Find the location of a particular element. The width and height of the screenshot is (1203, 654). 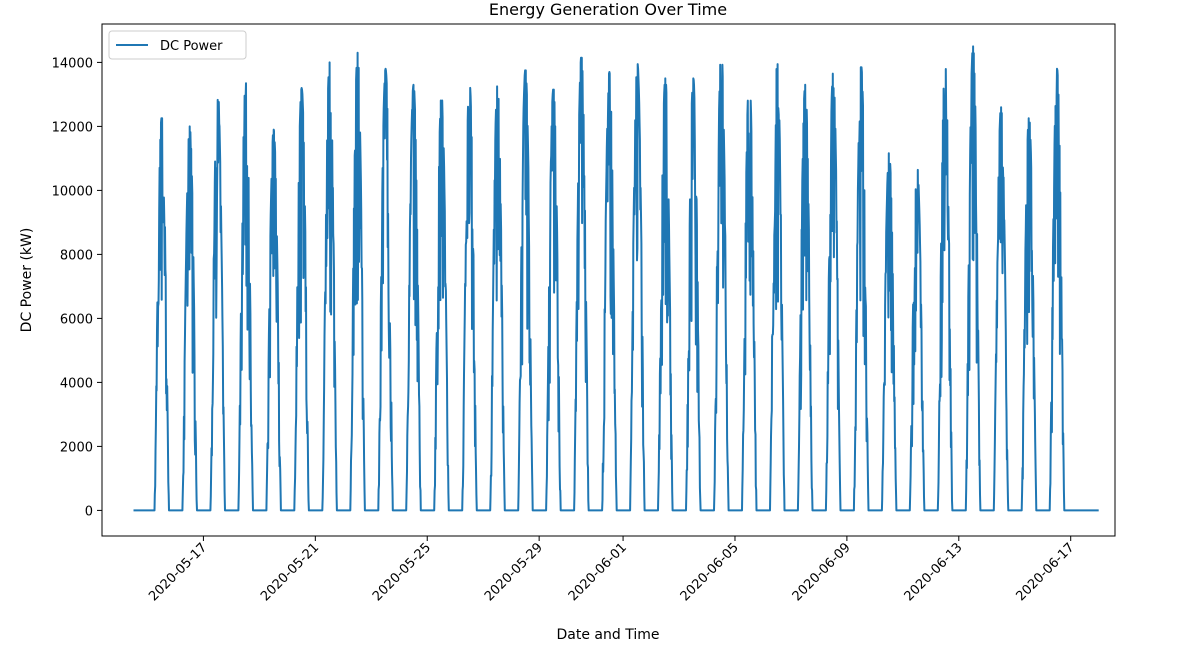

legend-box is located at coordinates (177, 45).